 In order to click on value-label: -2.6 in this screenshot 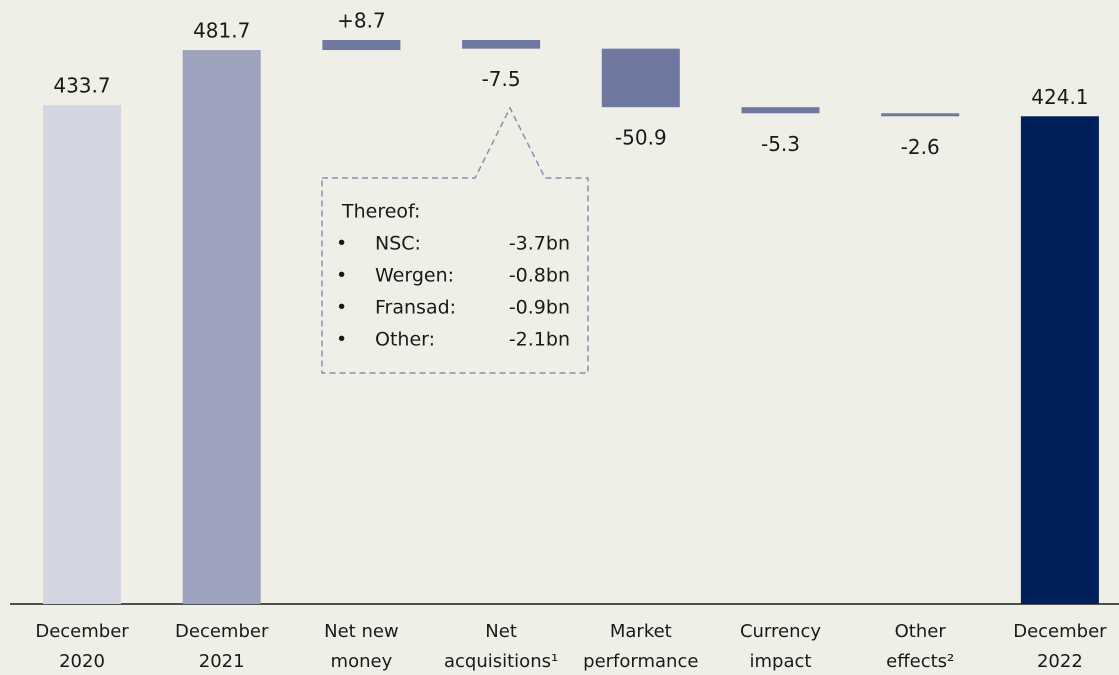, I will do `click(920, 147)`.